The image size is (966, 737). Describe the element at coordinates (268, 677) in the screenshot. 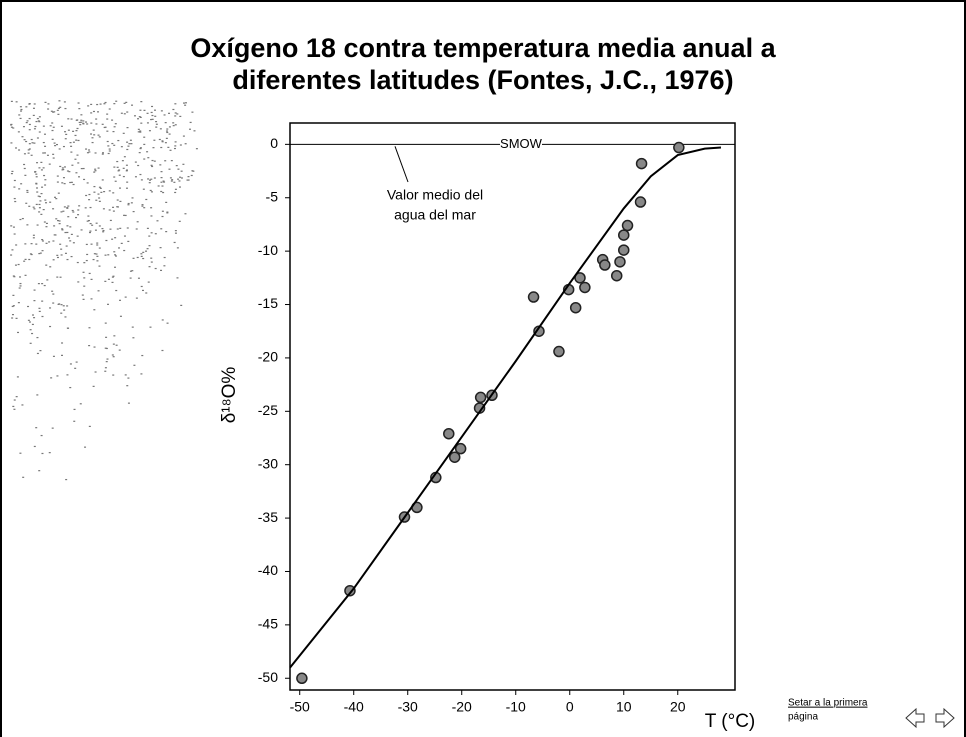

I see `y-tick-label: -50` at that location.